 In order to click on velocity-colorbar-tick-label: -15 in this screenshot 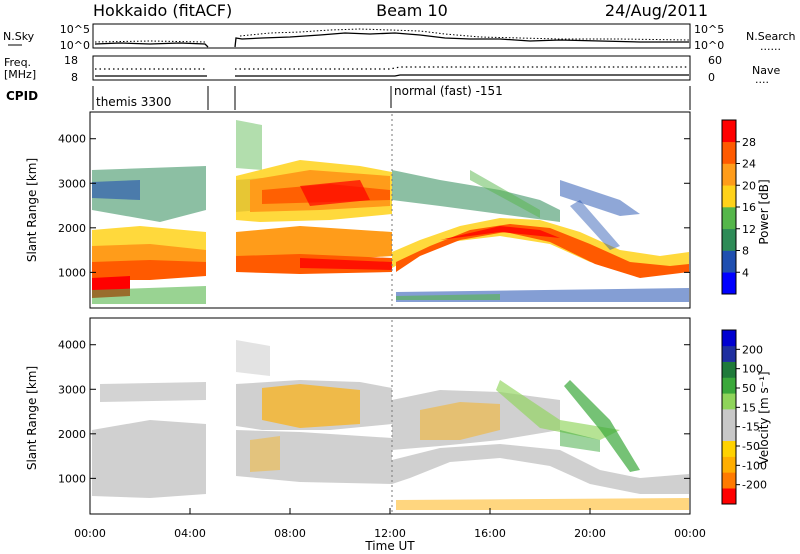, I will do `click(751, 427)`.